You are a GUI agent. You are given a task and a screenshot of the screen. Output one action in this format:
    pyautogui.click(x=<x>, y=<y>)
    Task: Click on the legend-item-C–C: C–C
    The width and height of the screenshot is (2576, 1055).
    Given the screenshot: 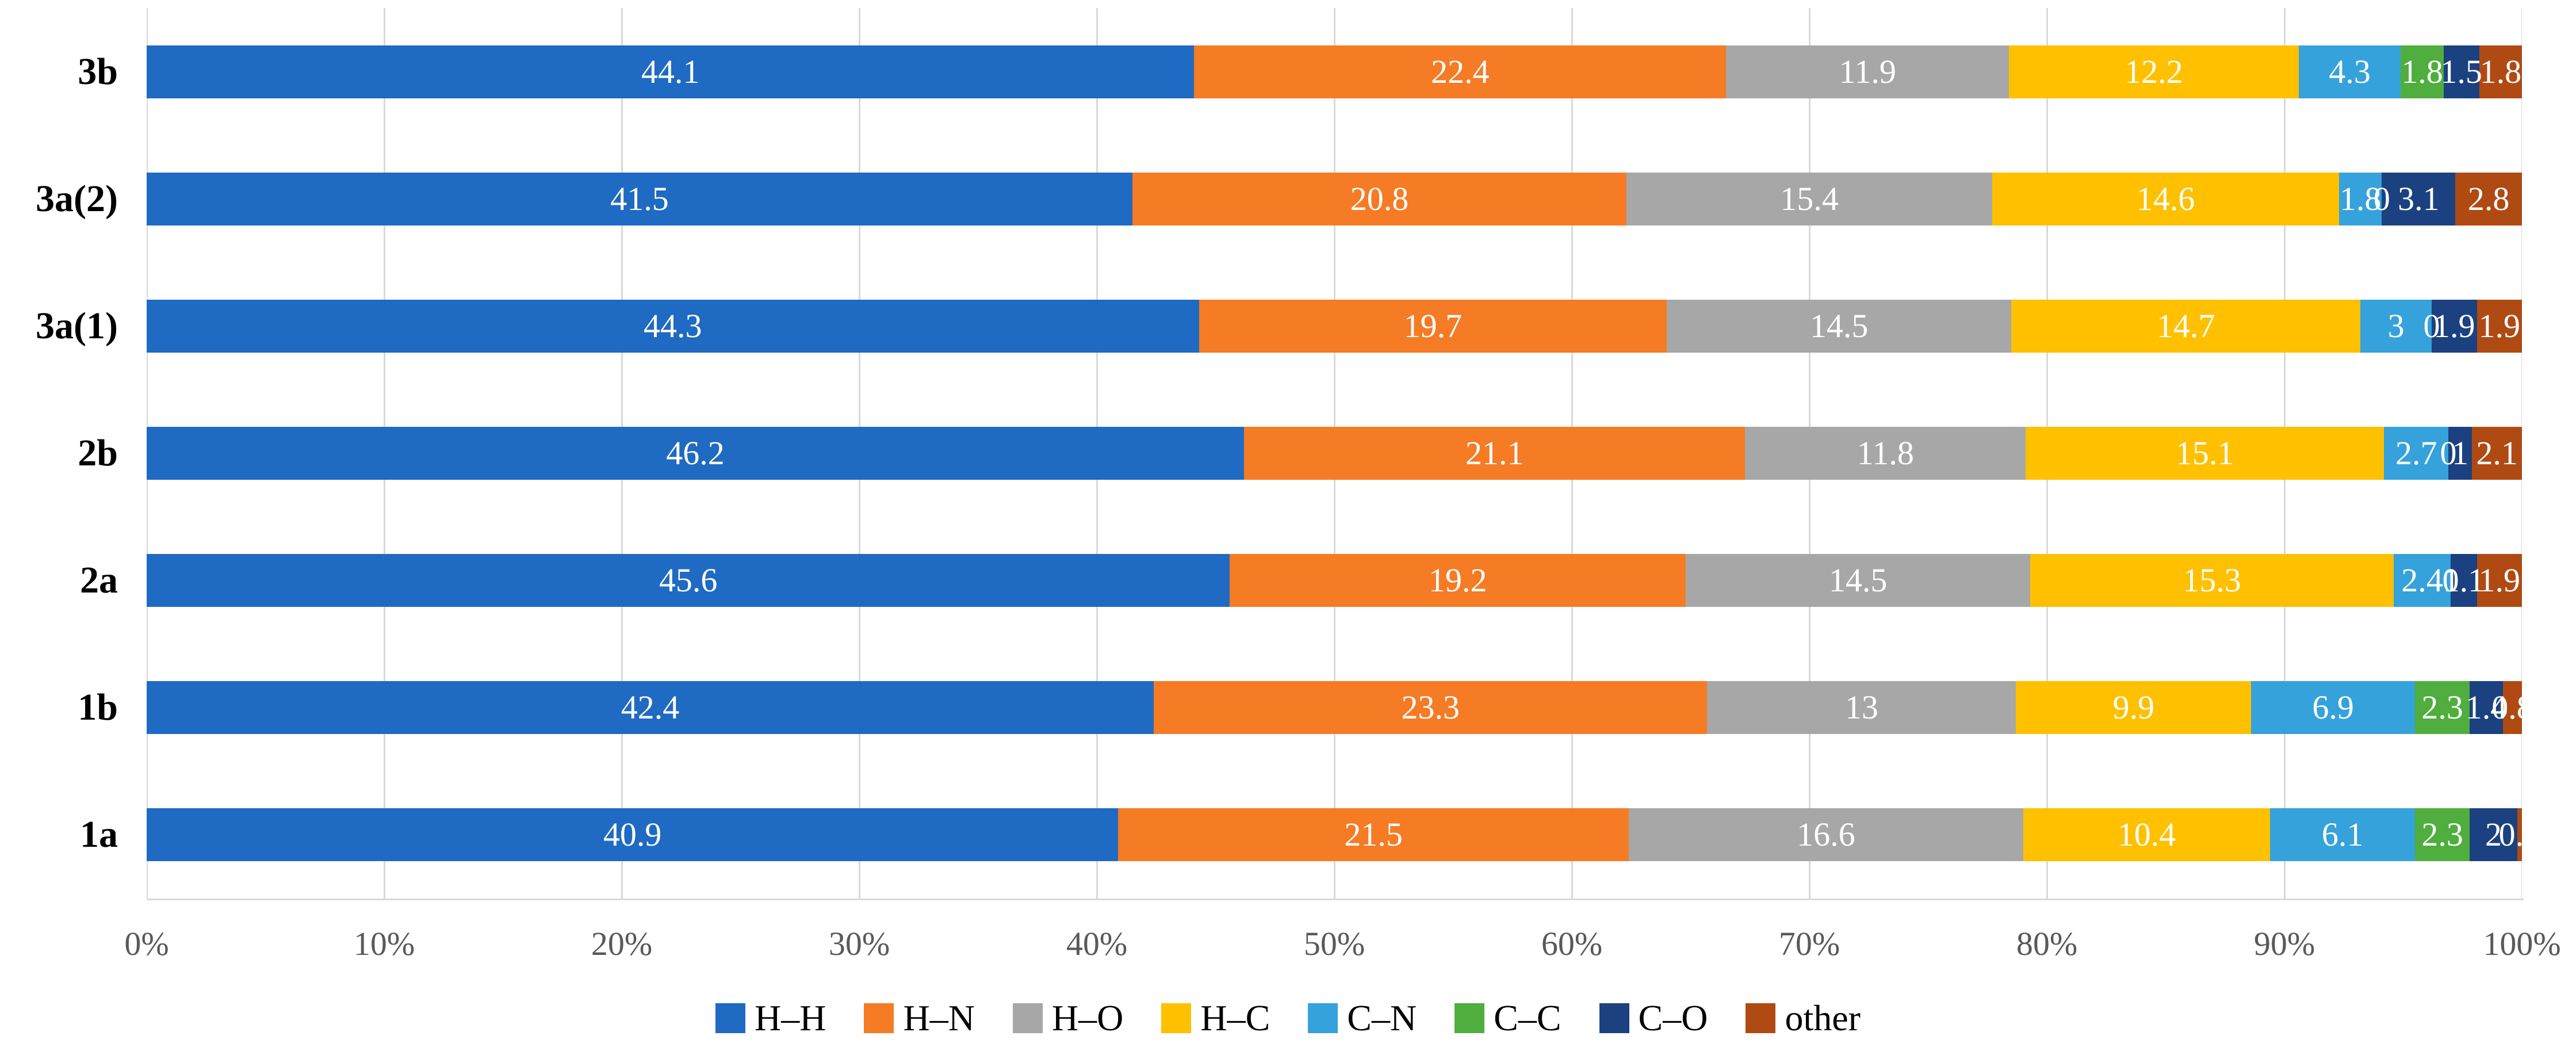 What is the action you would take?
    pyautogui.click(x=1507, y=1018)
    